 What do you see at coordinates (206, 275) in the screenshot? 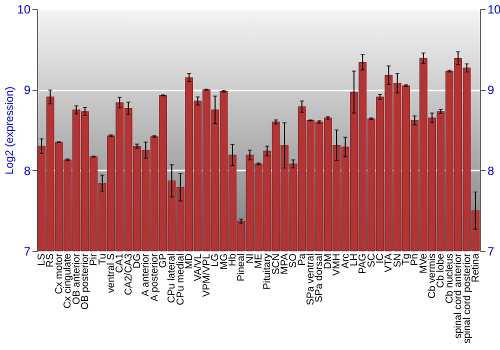
I see `x-tick-label: VPM/VPL` at bounding box center [206, 275].